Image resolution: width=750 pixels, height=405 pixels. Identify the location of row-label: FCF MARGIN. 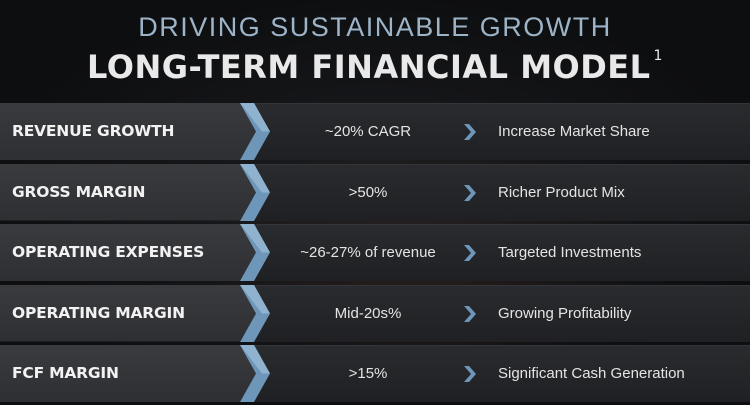
(65, 373).